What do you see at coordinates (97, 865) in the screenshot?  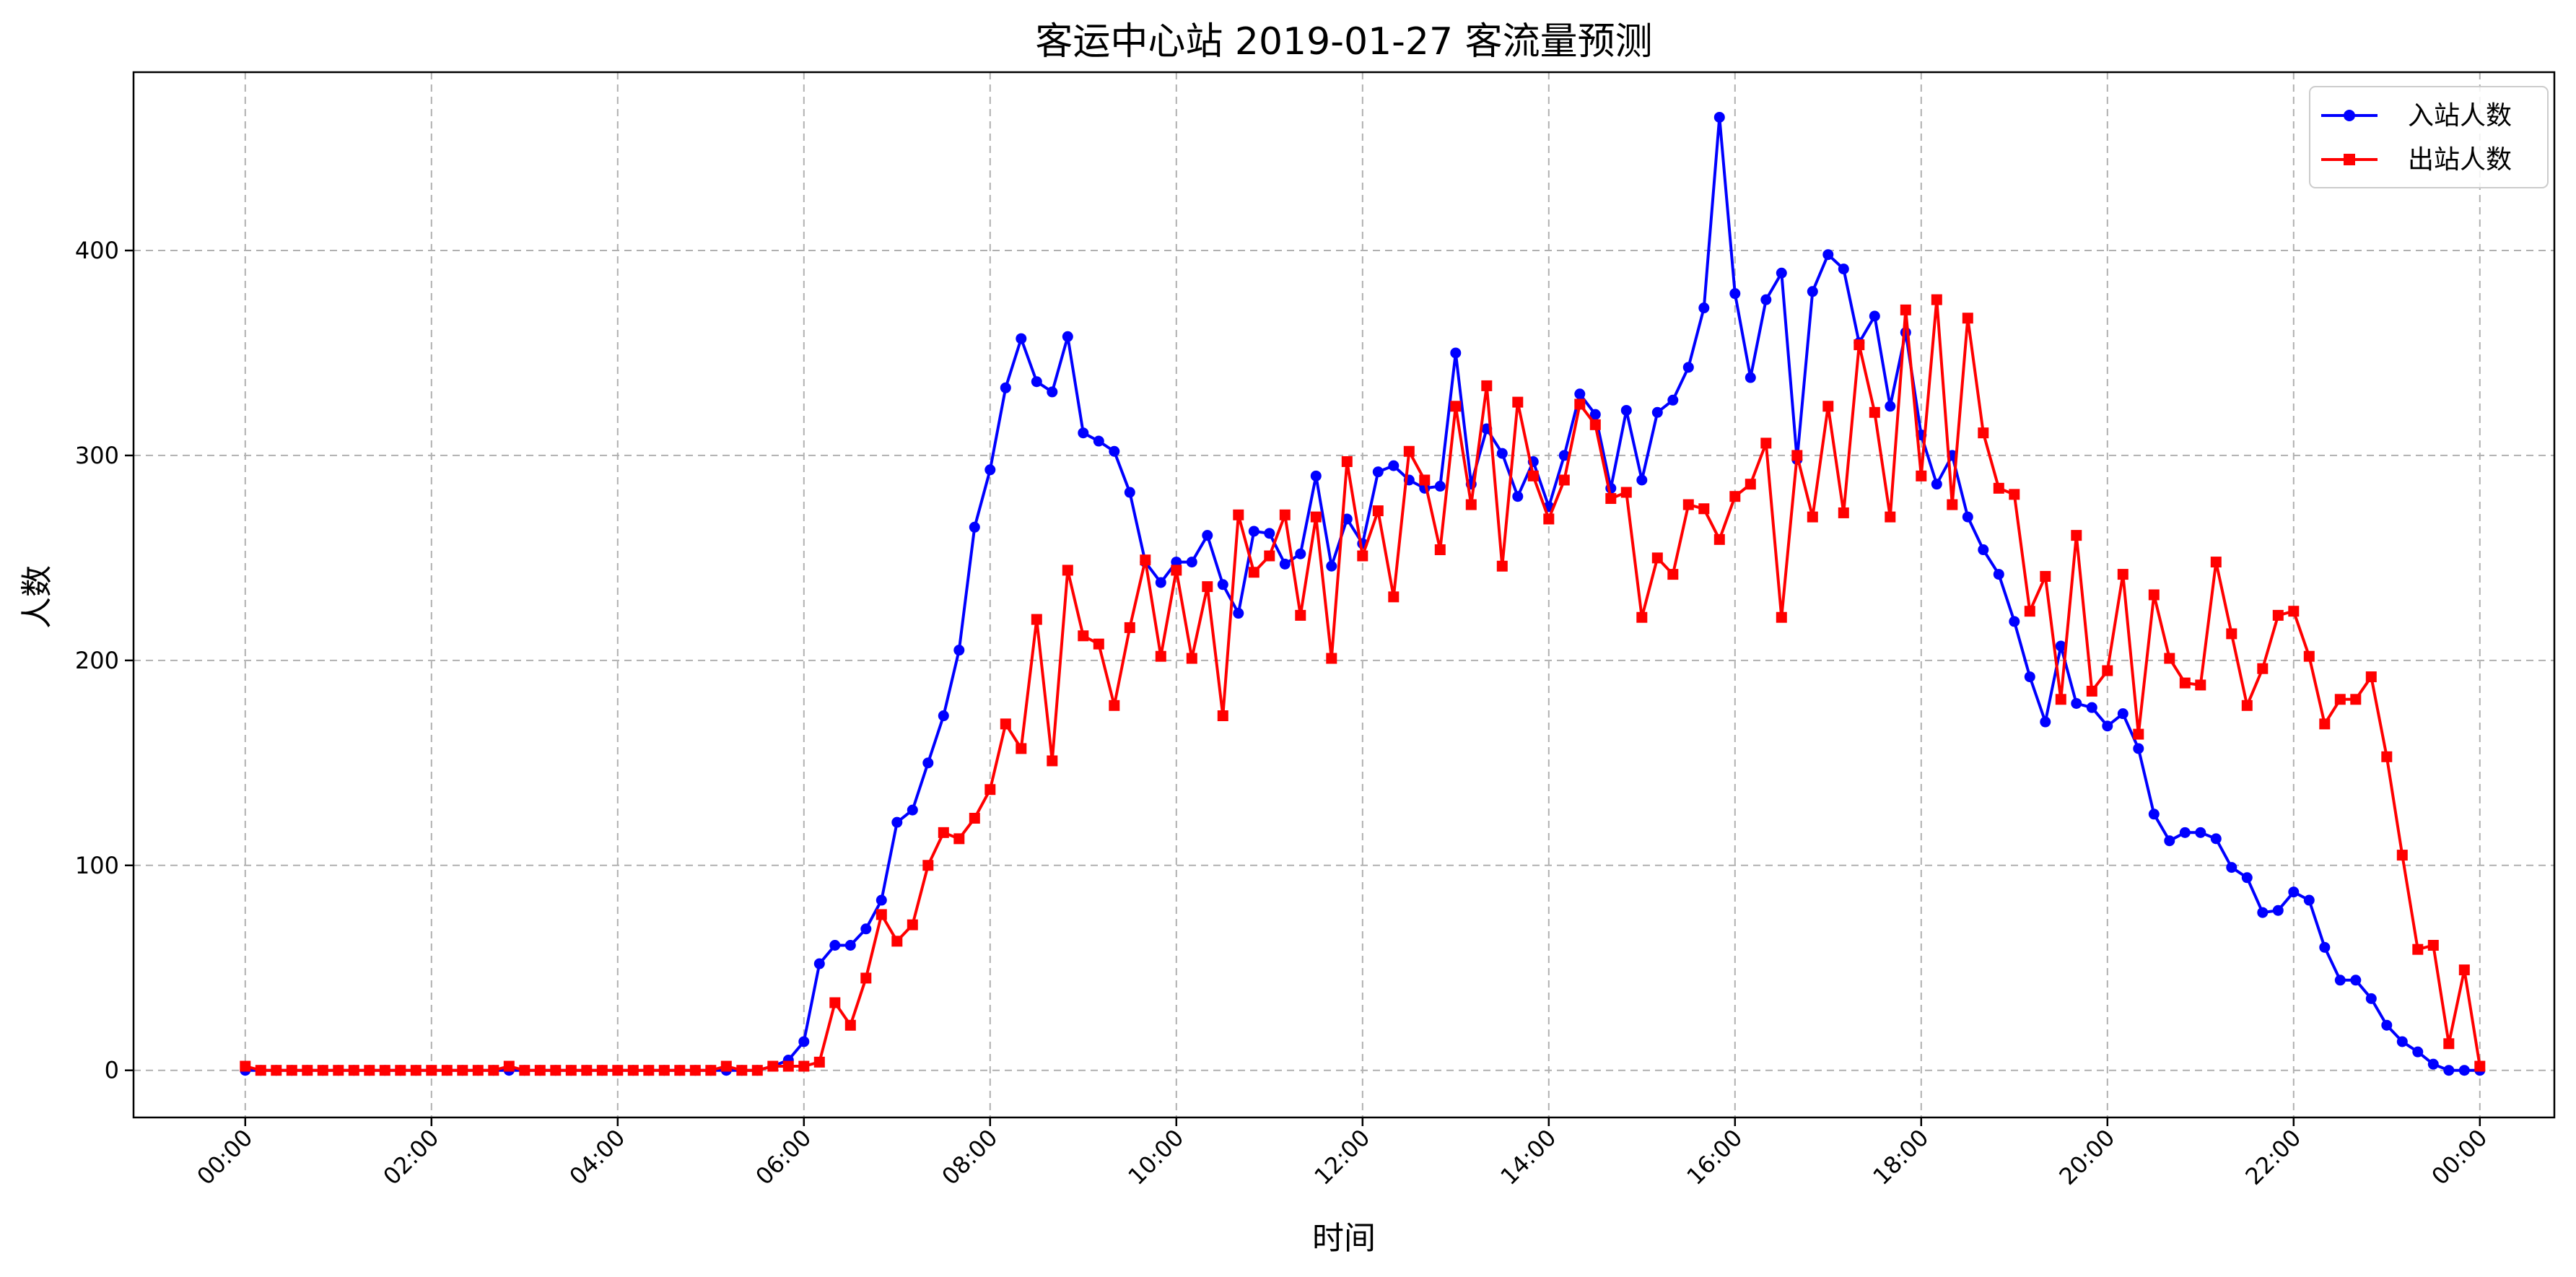 I see `y-tick-label: 100` at bounding box center [97, 865].